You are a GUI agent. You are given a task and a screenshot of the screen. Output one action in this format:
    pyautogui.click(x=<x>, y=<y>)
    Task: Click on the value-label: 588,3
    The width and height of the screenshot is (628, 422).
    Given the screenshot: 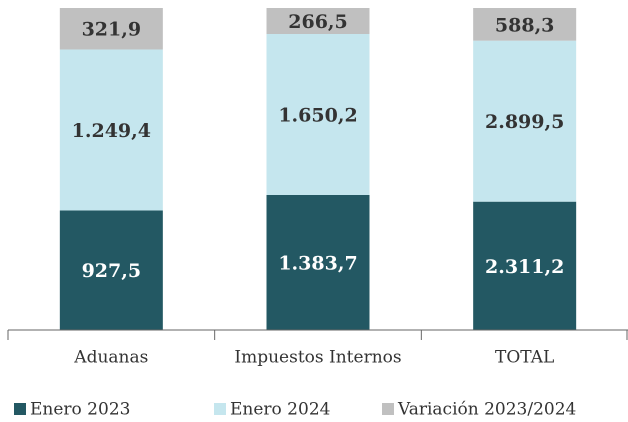 What is the action you would take?
    pyautogui.click(x=525, y=25)
    